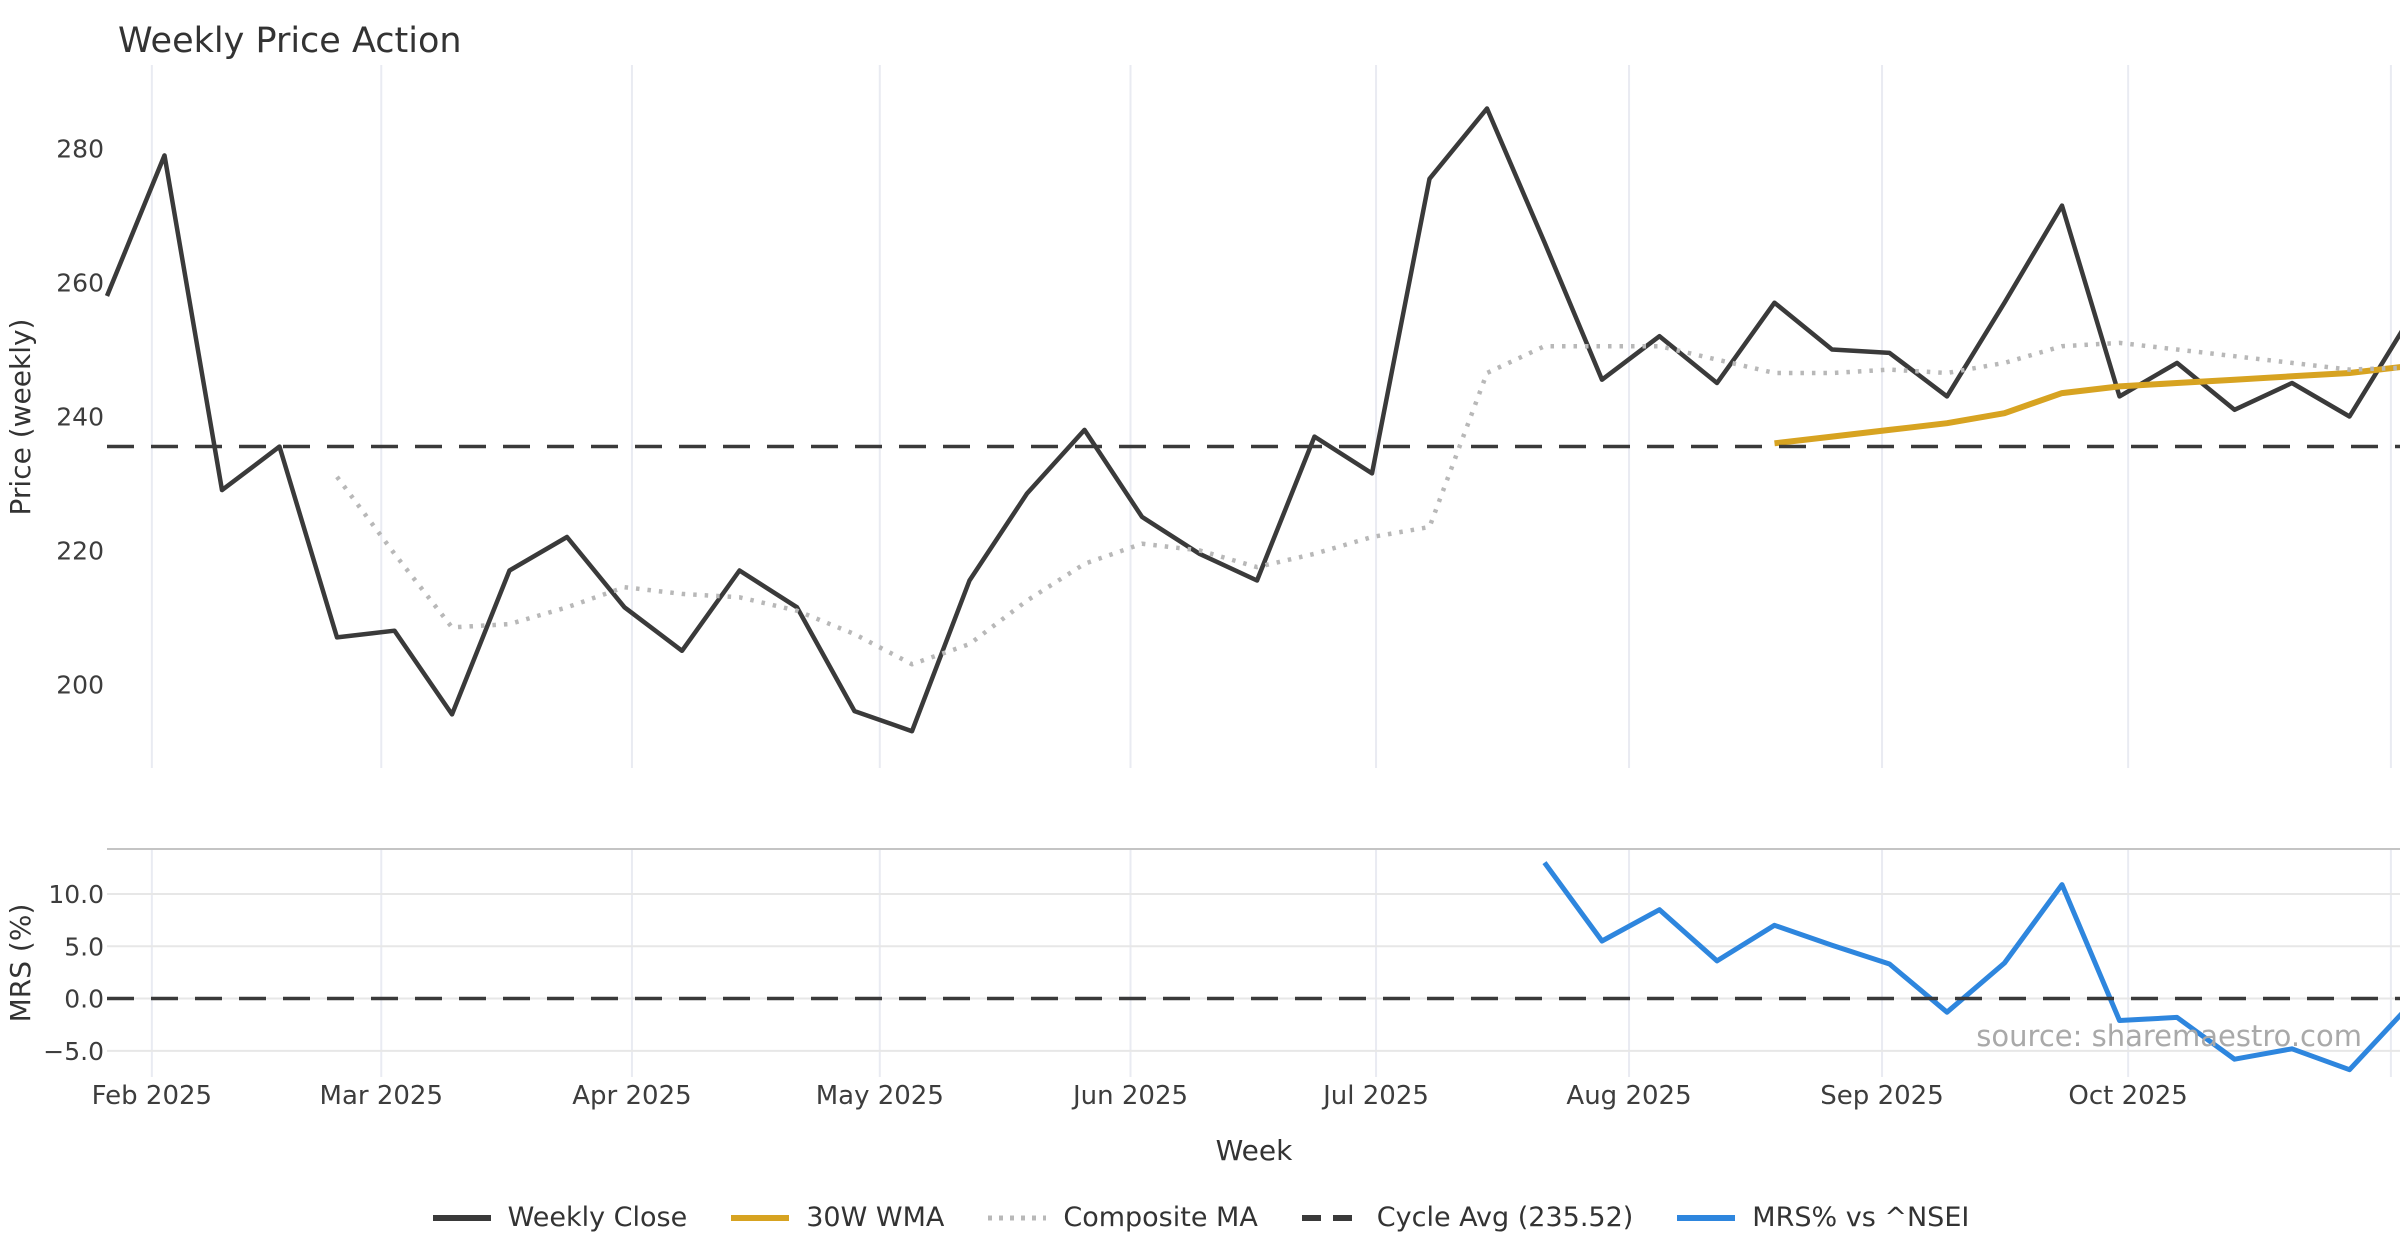  I want to click on month-label: Feb 2025, so click(152, 1096).